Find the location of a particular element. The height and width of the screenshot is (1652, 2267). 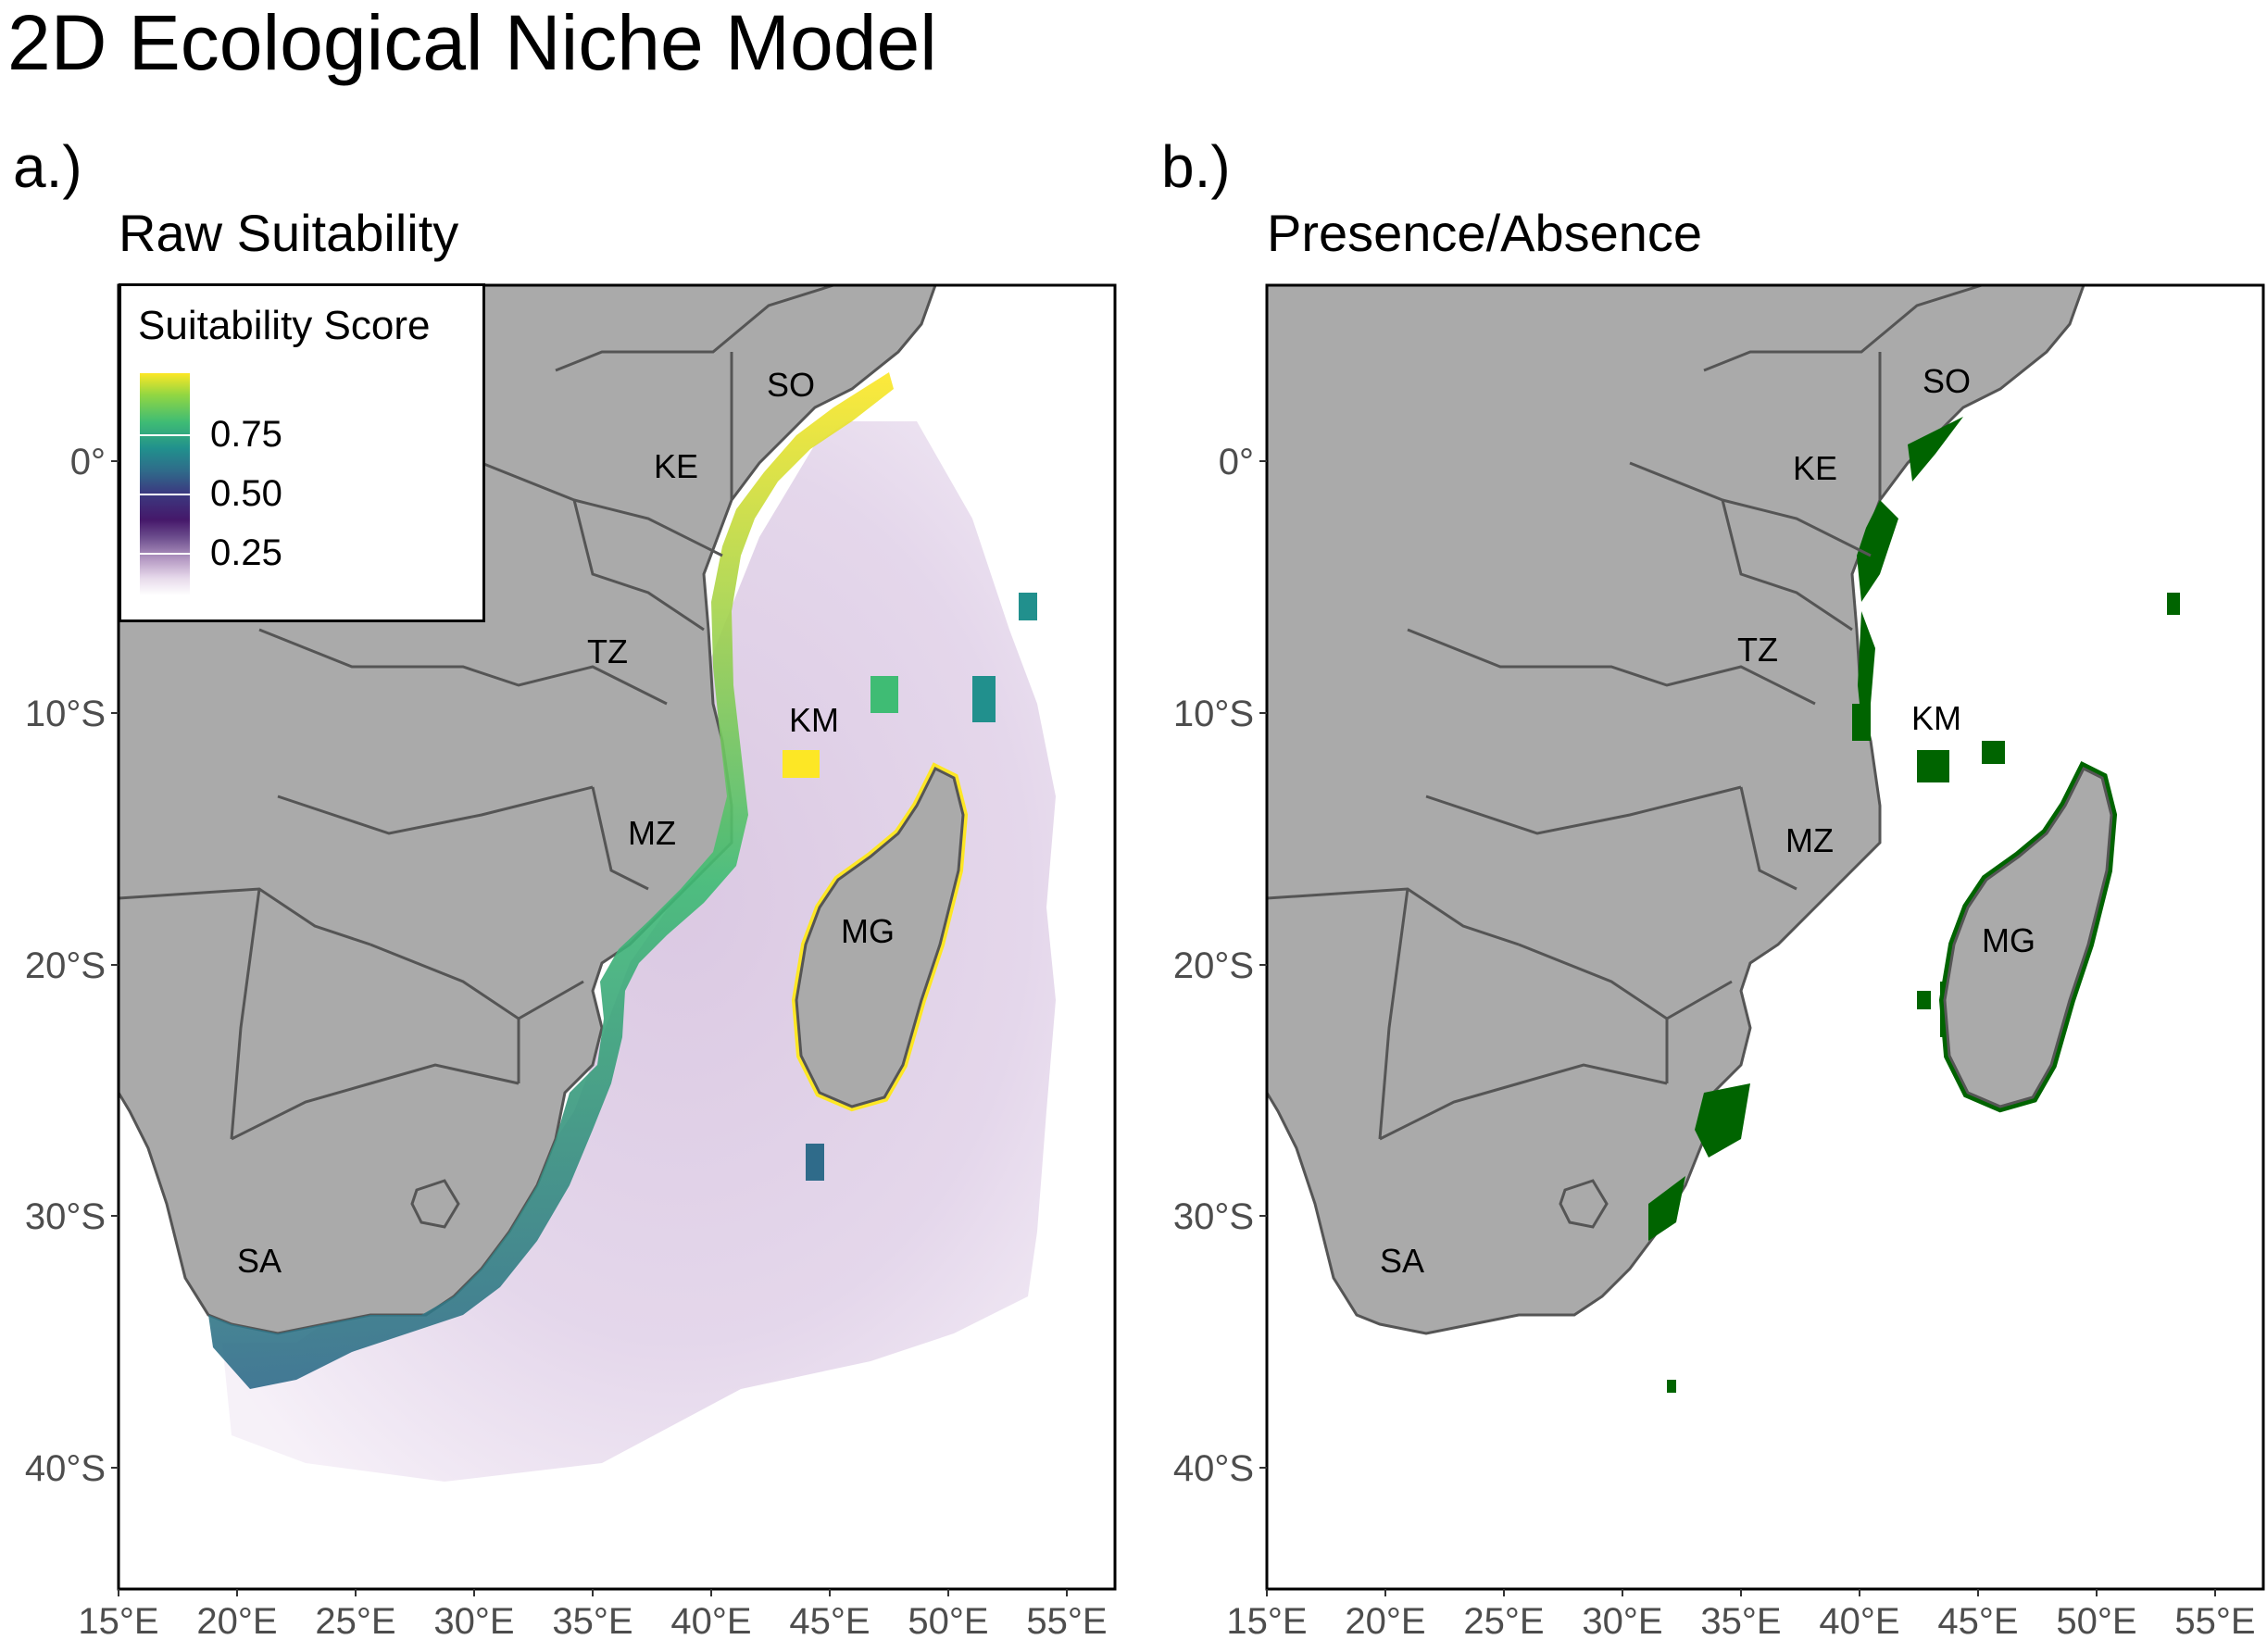

x-tick-b-0: 15°E is located at coordinates (1266, 1621).